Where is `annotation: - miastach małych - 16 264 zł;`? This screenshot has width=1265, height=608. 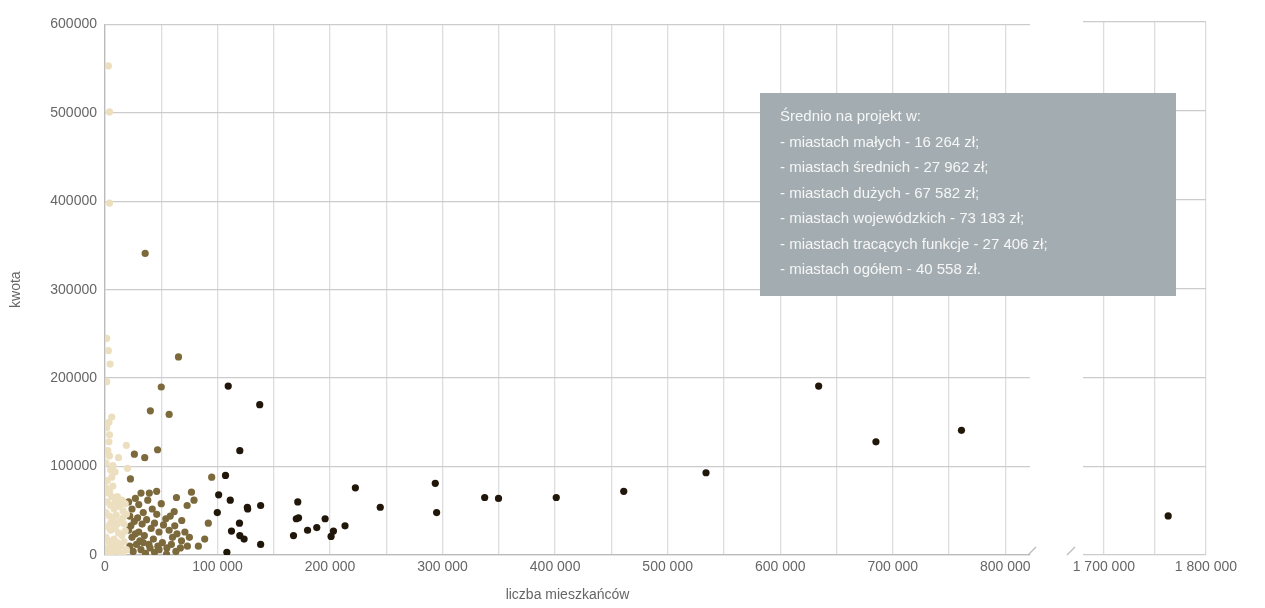 annotation: - miastach małych - 16 264 zł; is located at coordinates (880, 141).